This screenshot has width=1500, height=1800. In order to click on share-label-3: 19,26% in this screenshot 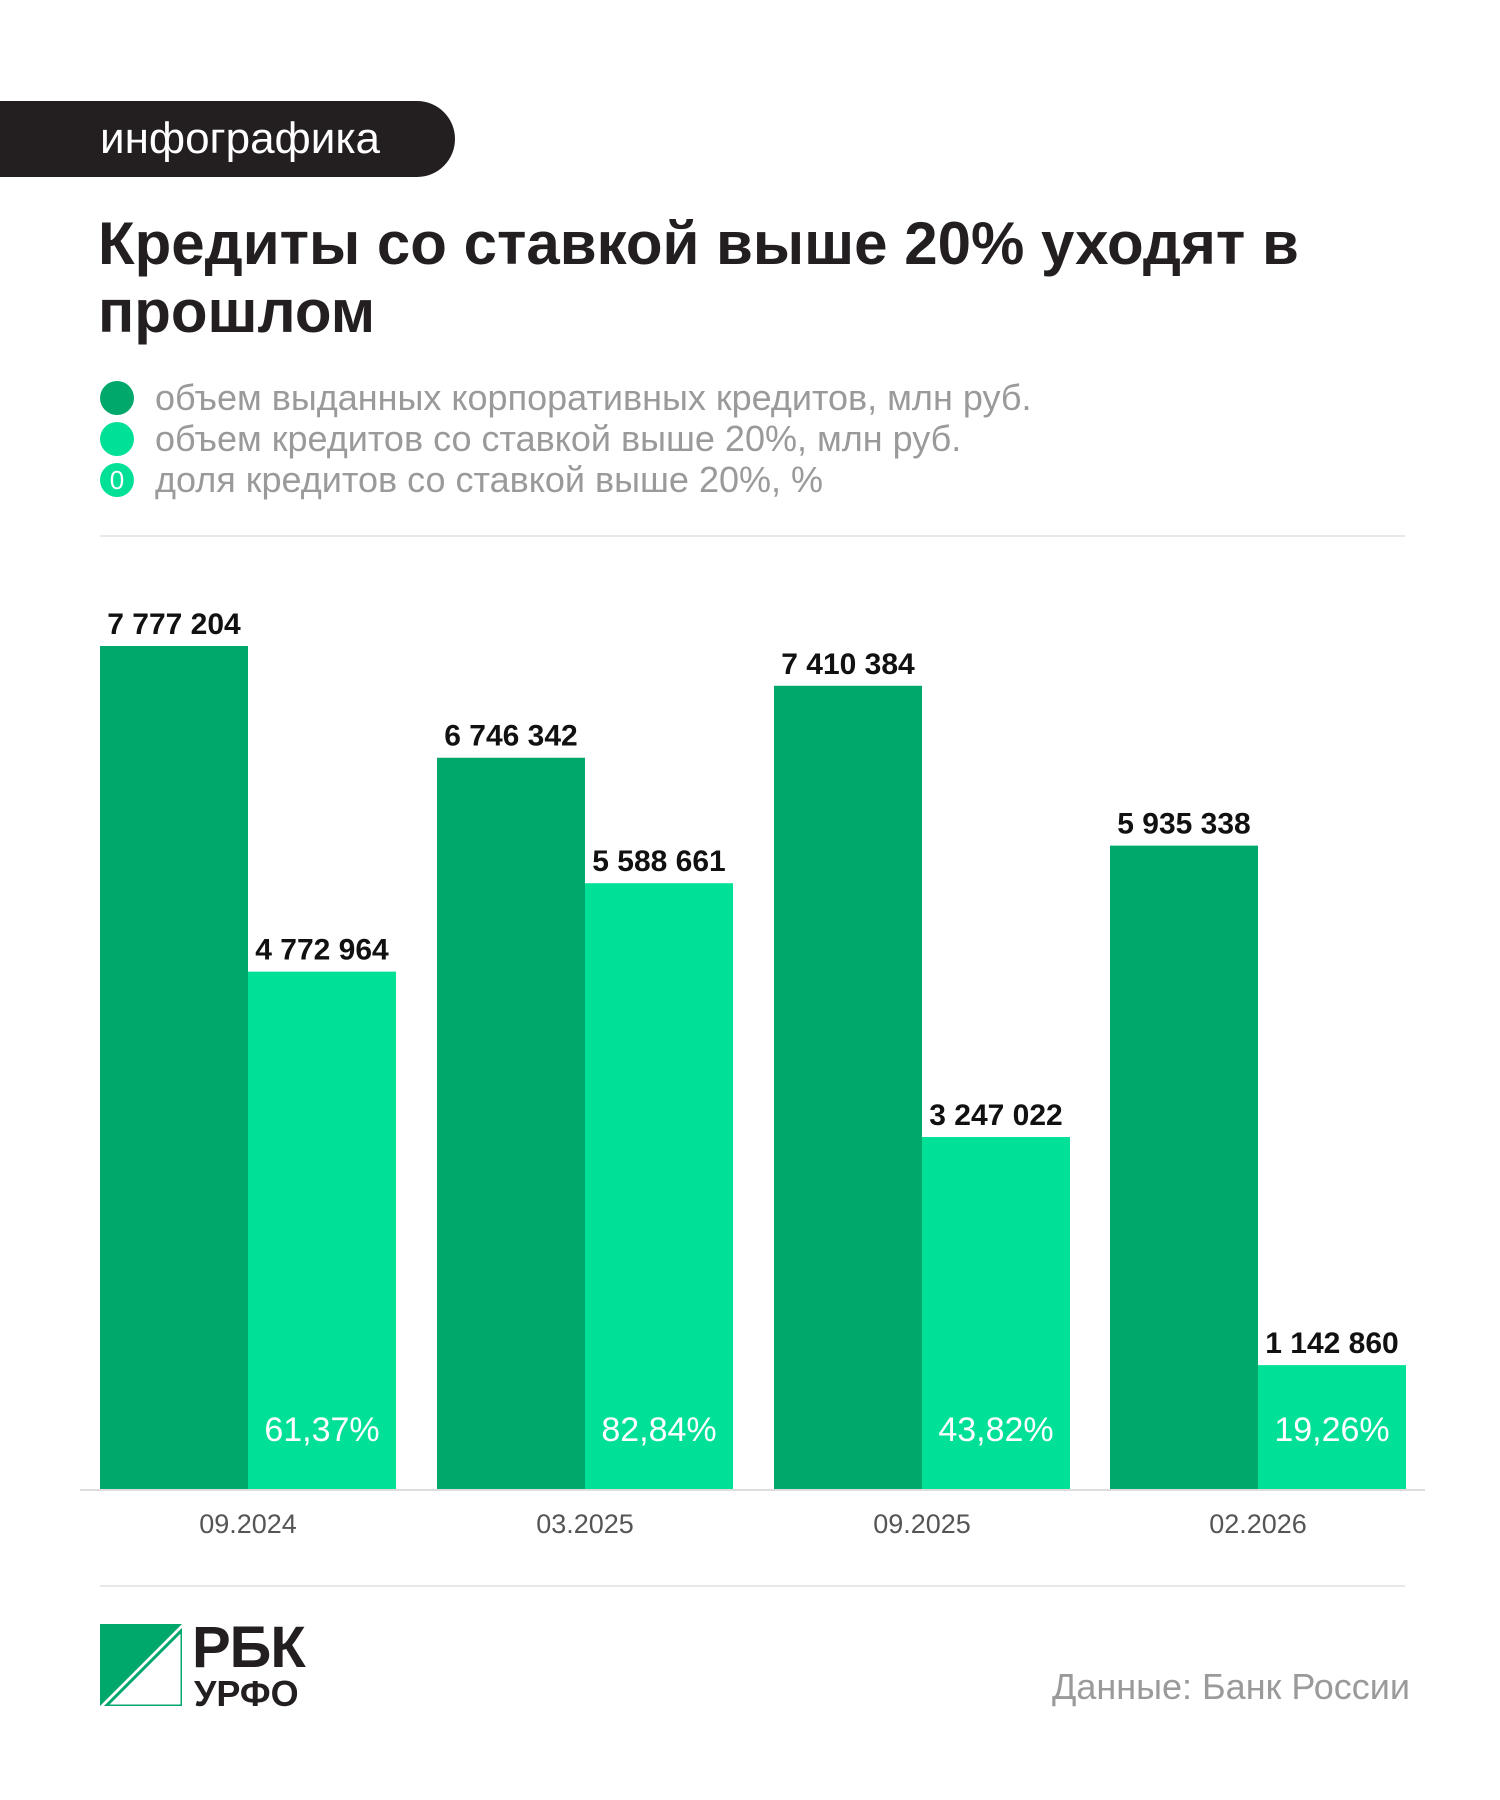, I will do `click(1331, 1430)`.